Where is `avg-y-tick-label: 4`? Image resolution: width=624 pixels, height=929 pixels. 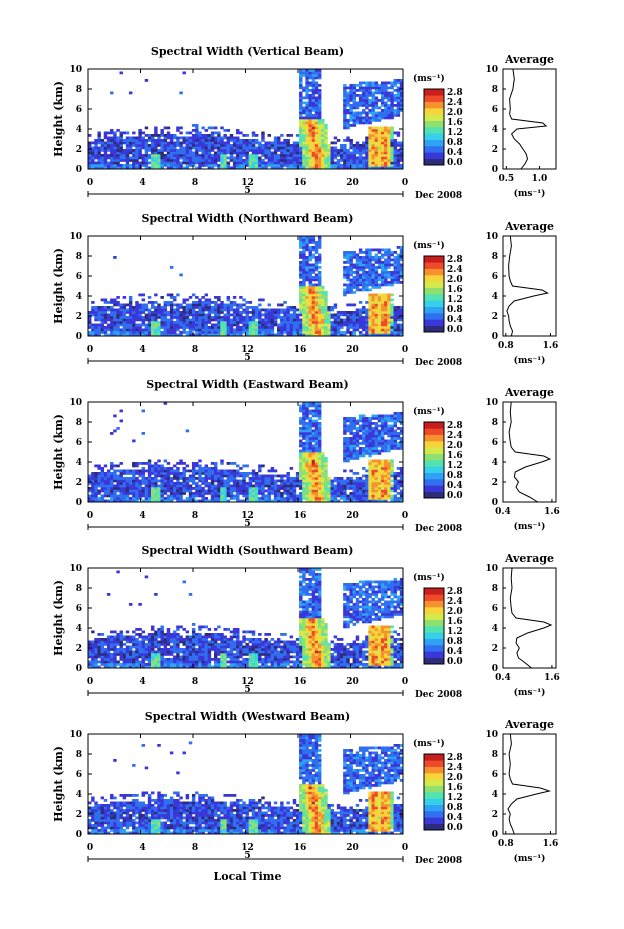
avg-y-tick-label: 4 is located at coordinates (495, 297).